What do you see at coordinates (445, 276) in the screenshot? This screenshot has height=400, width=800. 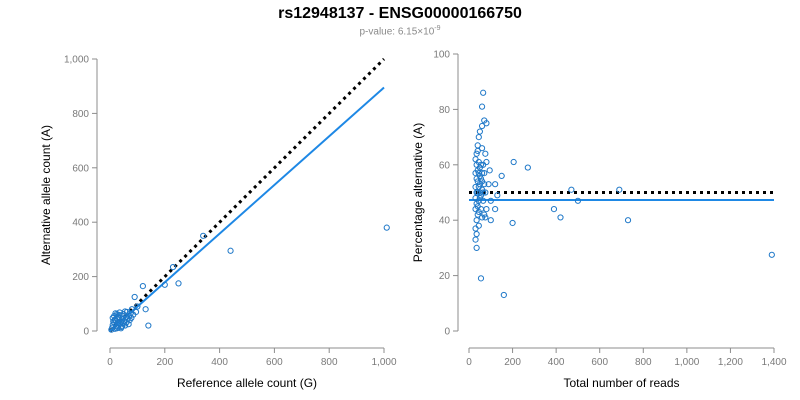 I see `panel-2-y-tick-label: 20` at bounding box center [445, 276].